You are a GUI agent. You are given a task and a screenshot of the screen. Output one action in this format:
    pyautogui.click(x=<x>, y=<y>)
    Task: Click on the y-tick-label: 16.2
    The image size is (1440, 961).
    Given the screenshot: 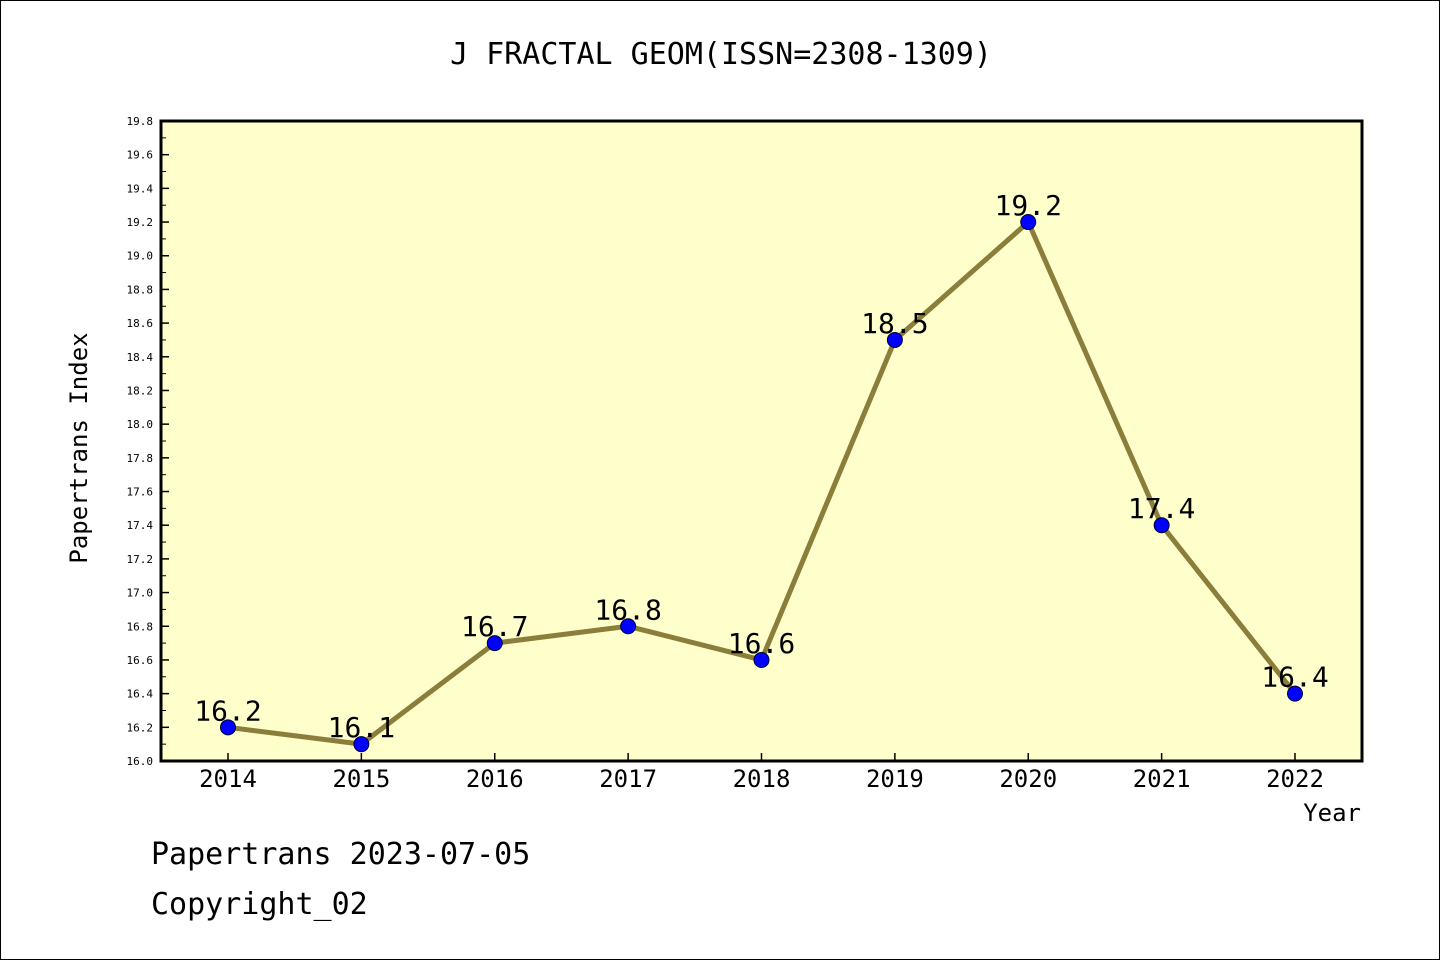 What is the action you would take?
    pyautogui.click(x=140, y=727)
    